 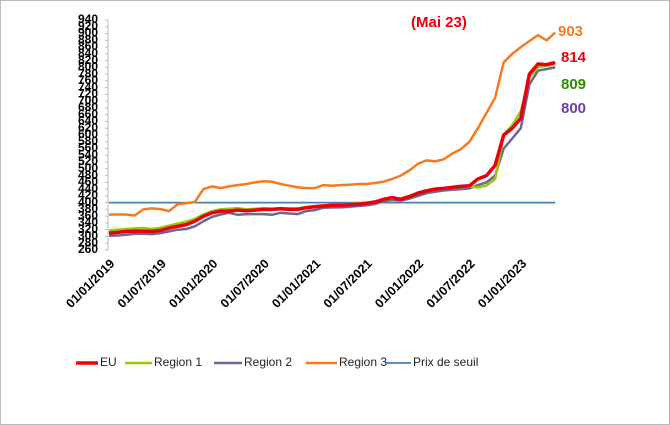 I want to click on annotation: 800, so click(x=573, y=108).